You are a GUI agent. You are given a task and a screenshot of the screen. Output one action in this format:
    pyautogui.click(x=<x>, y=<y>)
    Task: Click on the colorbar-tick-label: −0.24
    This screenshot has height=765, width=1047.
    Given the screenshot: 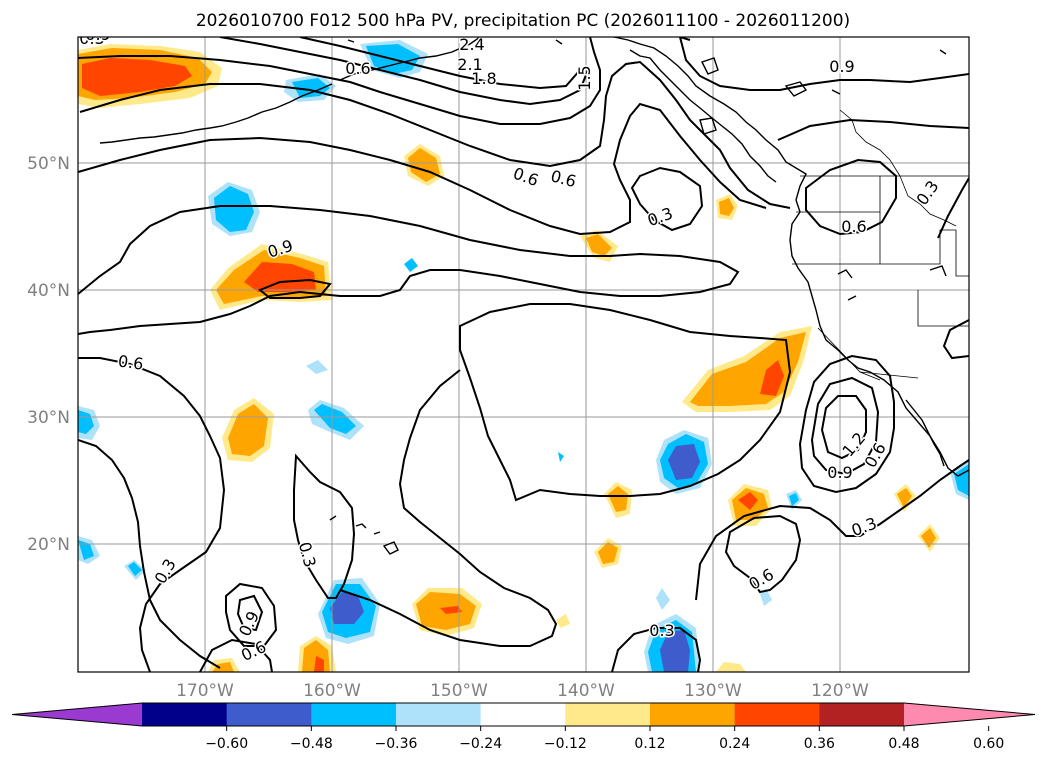 What is the action you would take?
    pyautogui.click(x=480, y=744)
    